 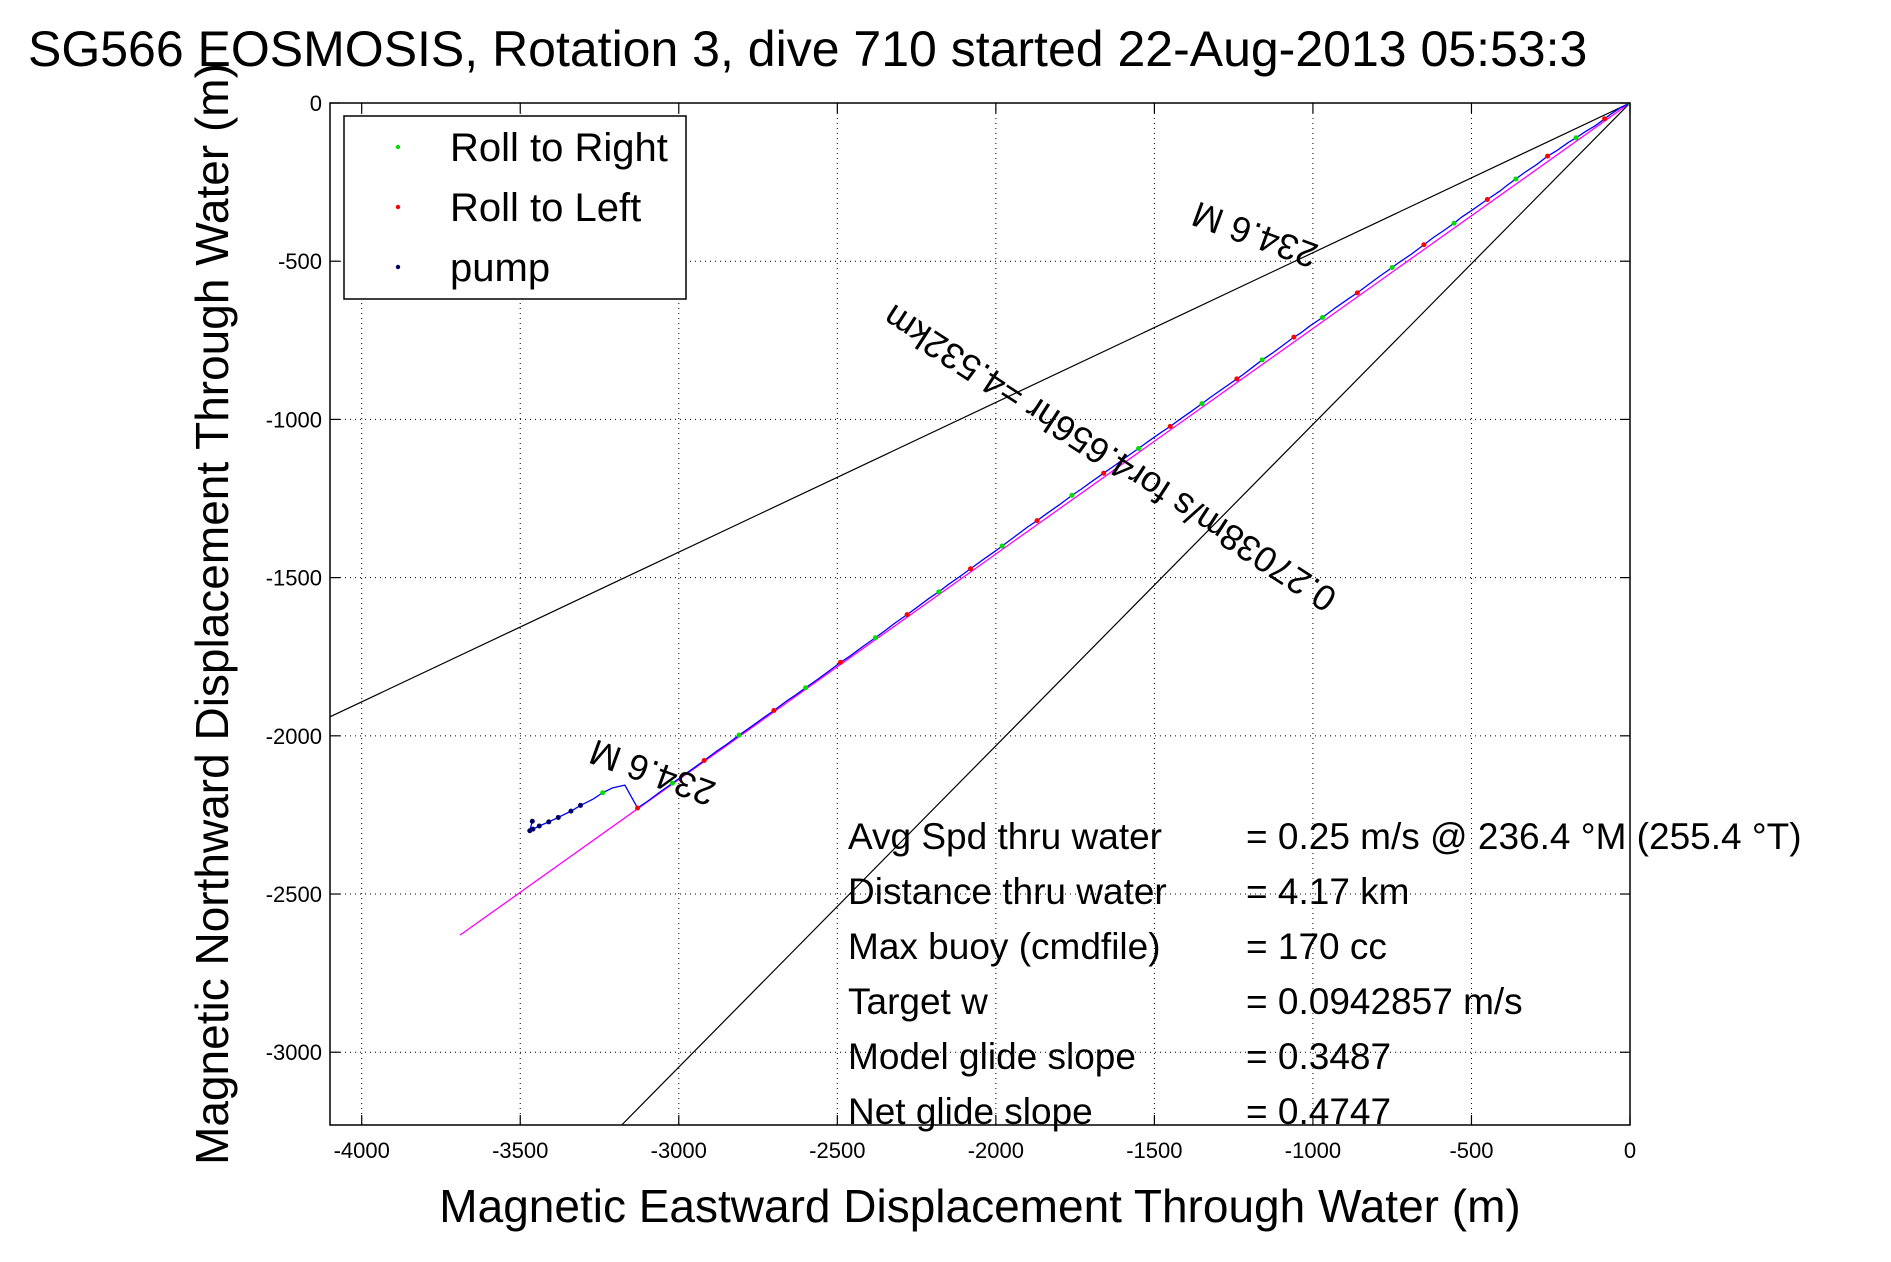 I want to click on y-tick-label: -500, so click(x=300, y=261).